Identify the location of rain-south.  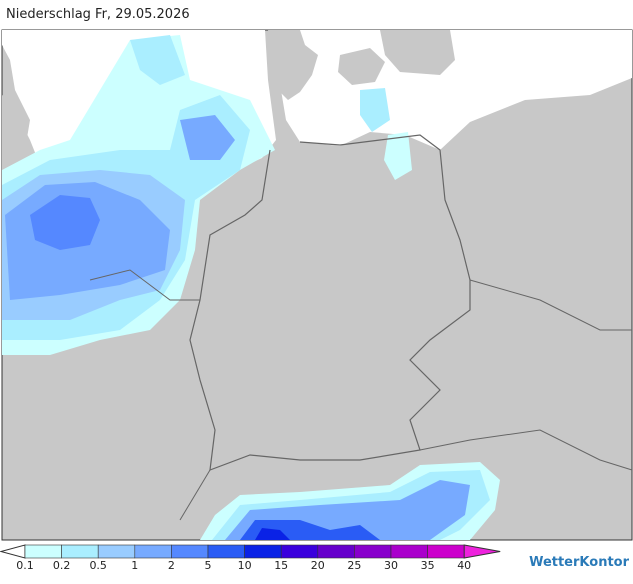
(350, 501).